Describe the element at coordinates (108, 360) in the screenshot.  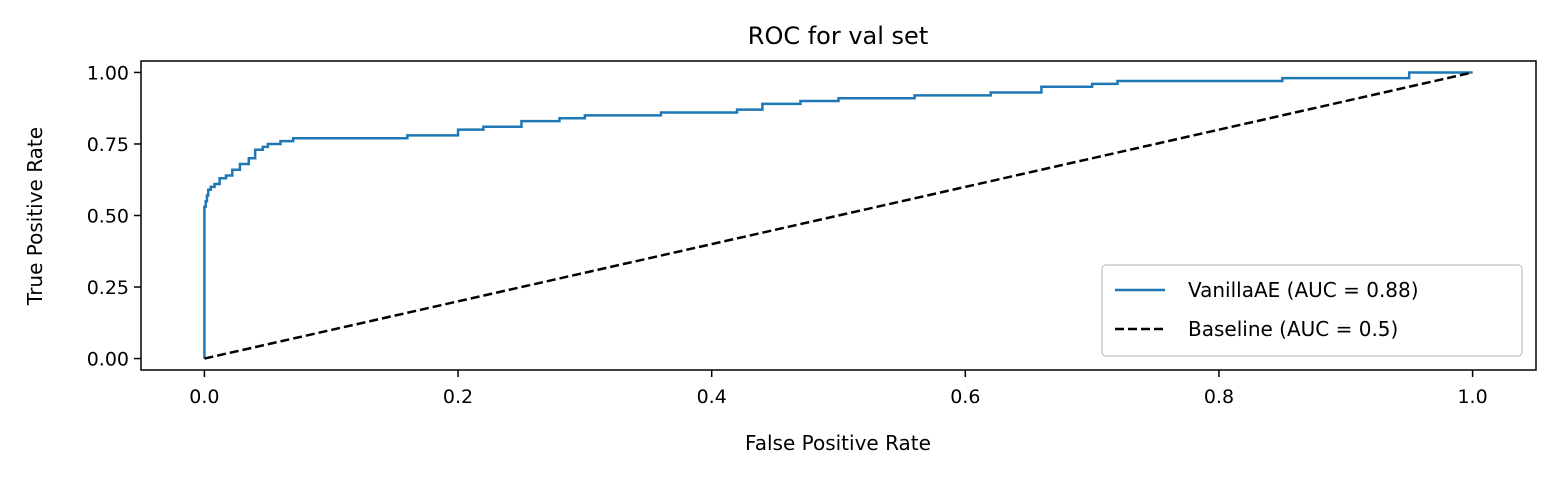
I see `y-tick-label: 0.00` at that location.